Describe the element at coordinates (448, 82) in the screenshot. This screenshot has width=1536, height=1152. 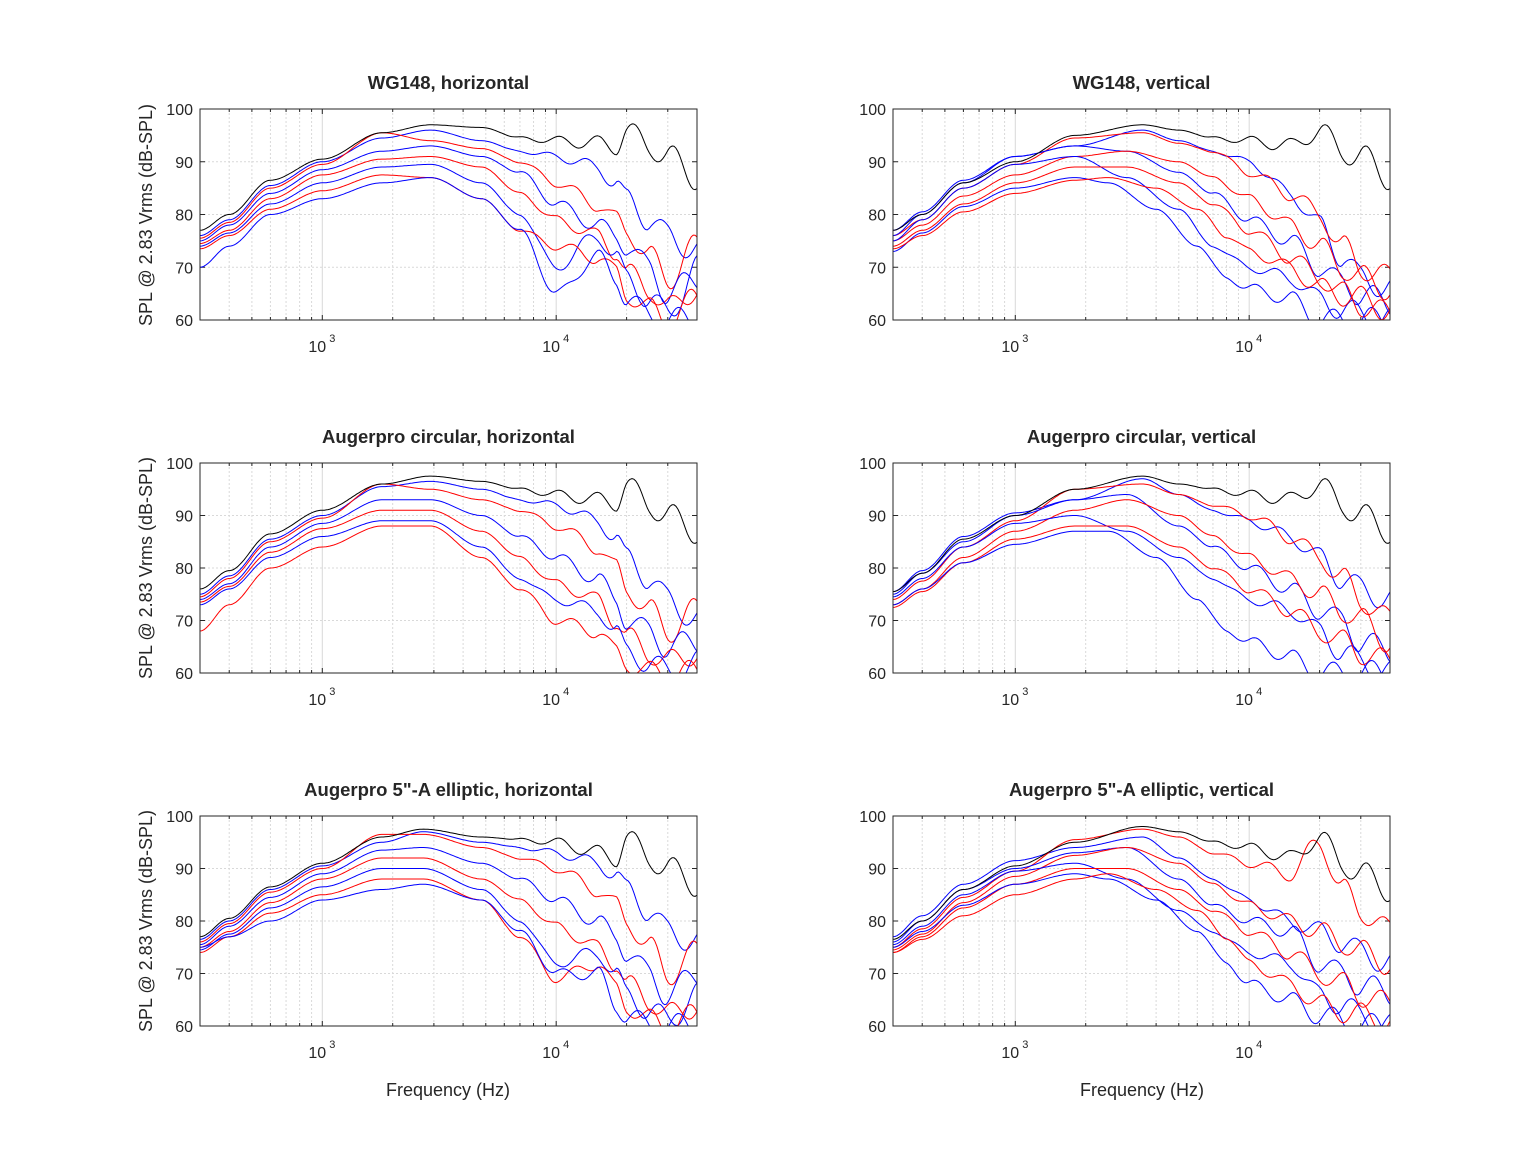
I see `subplot-title: WG148, horizontal` at that location.